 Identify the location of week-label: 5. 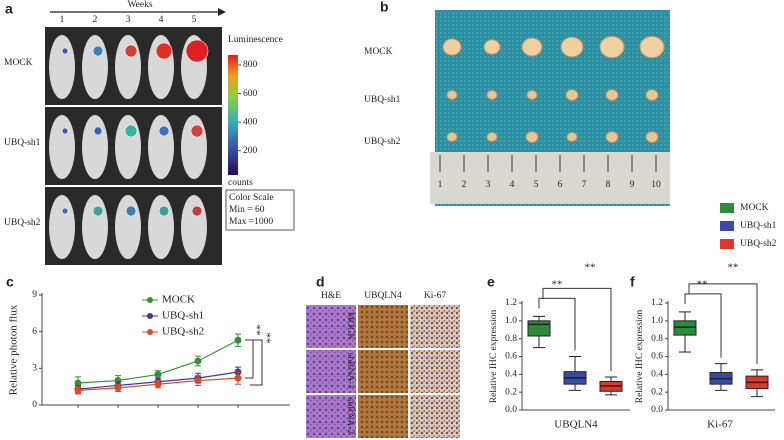
(194, 20).